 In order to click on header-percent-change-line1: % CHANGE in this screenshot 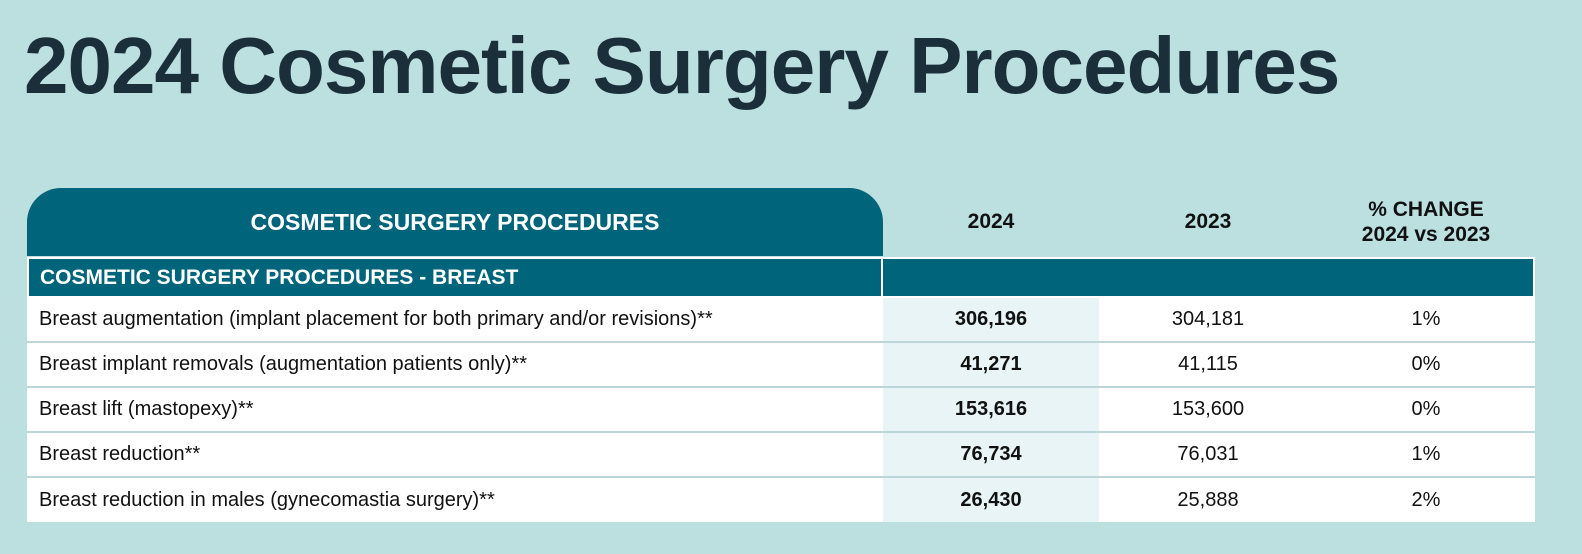, I will do `click(1426, 209)`.